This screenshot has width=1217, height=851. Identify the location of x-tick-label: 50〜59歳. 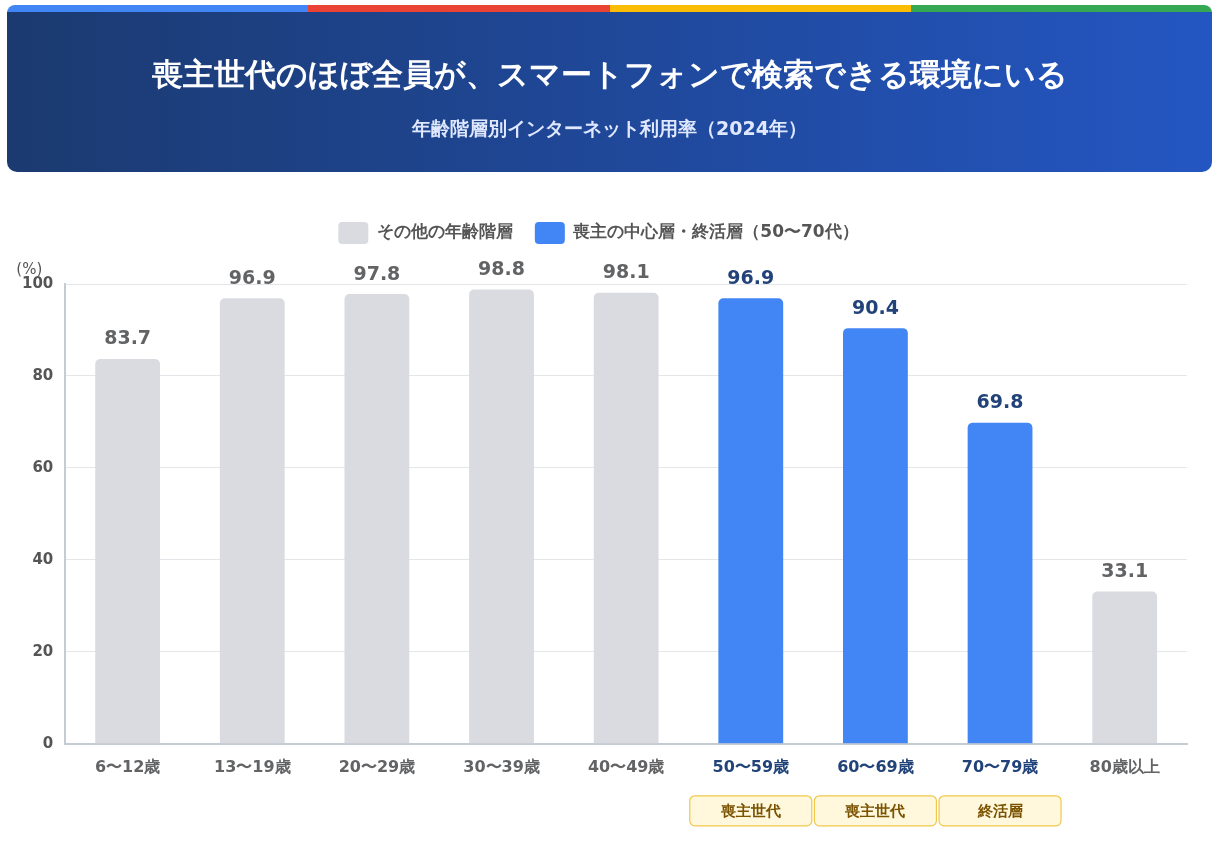
(751, 766).